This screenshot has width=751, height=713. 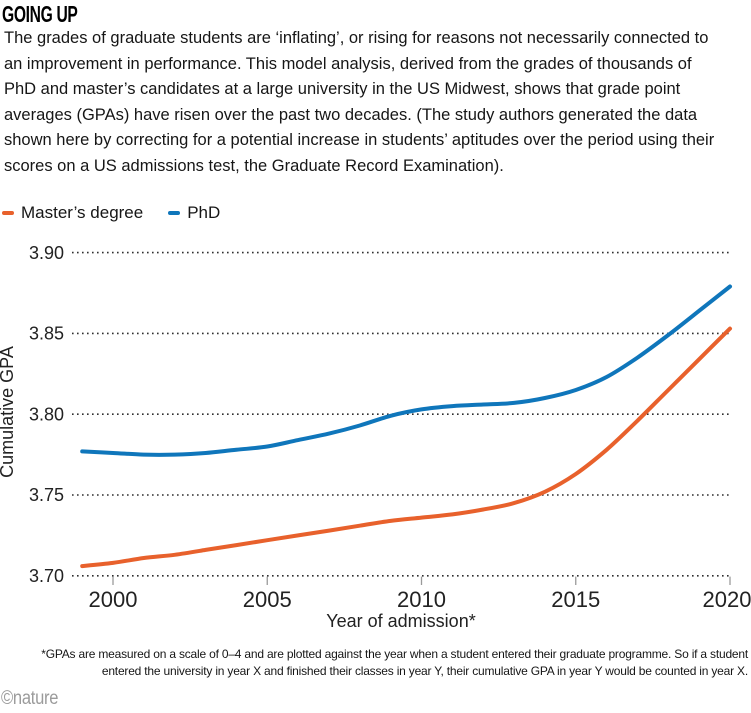 What do you see at coordinates (174, 213) in the screenshot?
I see `phd-line-swatch-icon` at bounding box center [174, 213].